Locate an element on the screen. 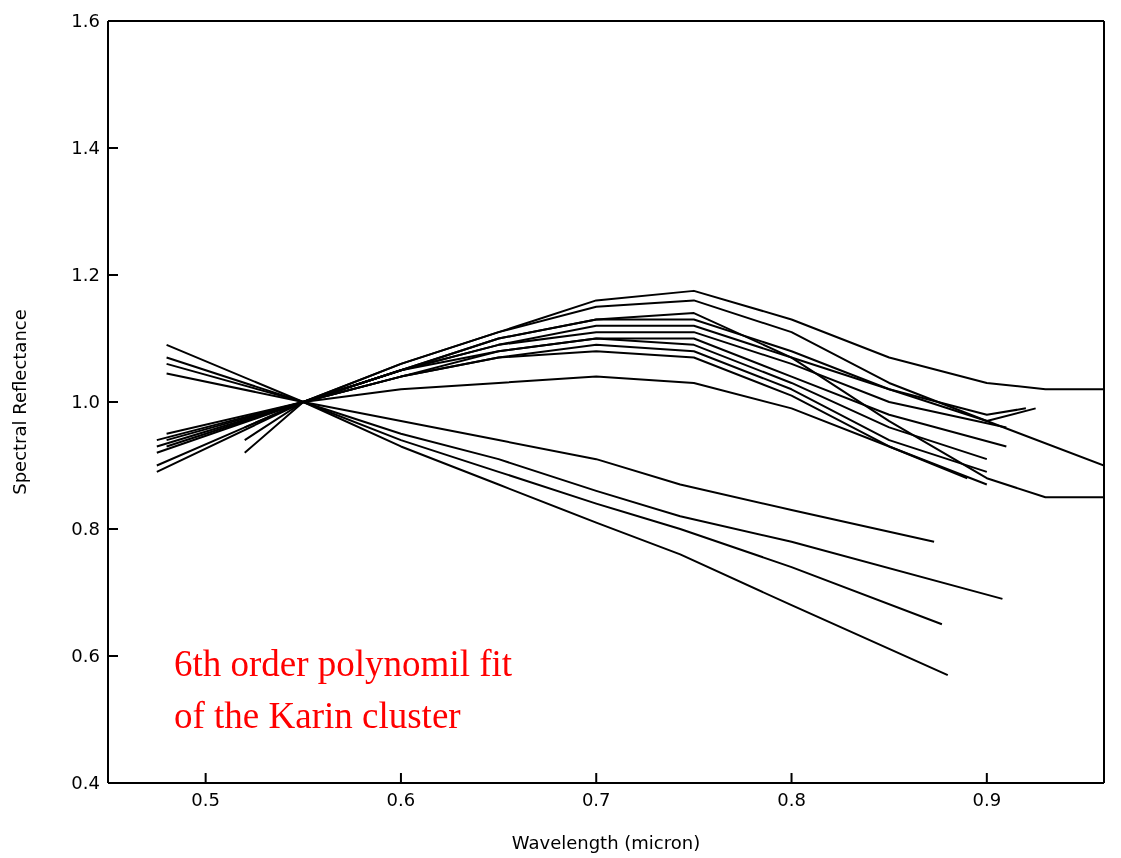 The image size is (1121, 858). y-tick-label: 1.6 is located at coordinates (85, 21).